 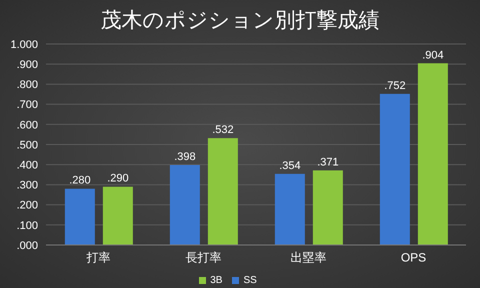 What do you see at coordinates (250, 280) in the screenshot?
I see `legend-label: SS` at bounding box center [250, 280].